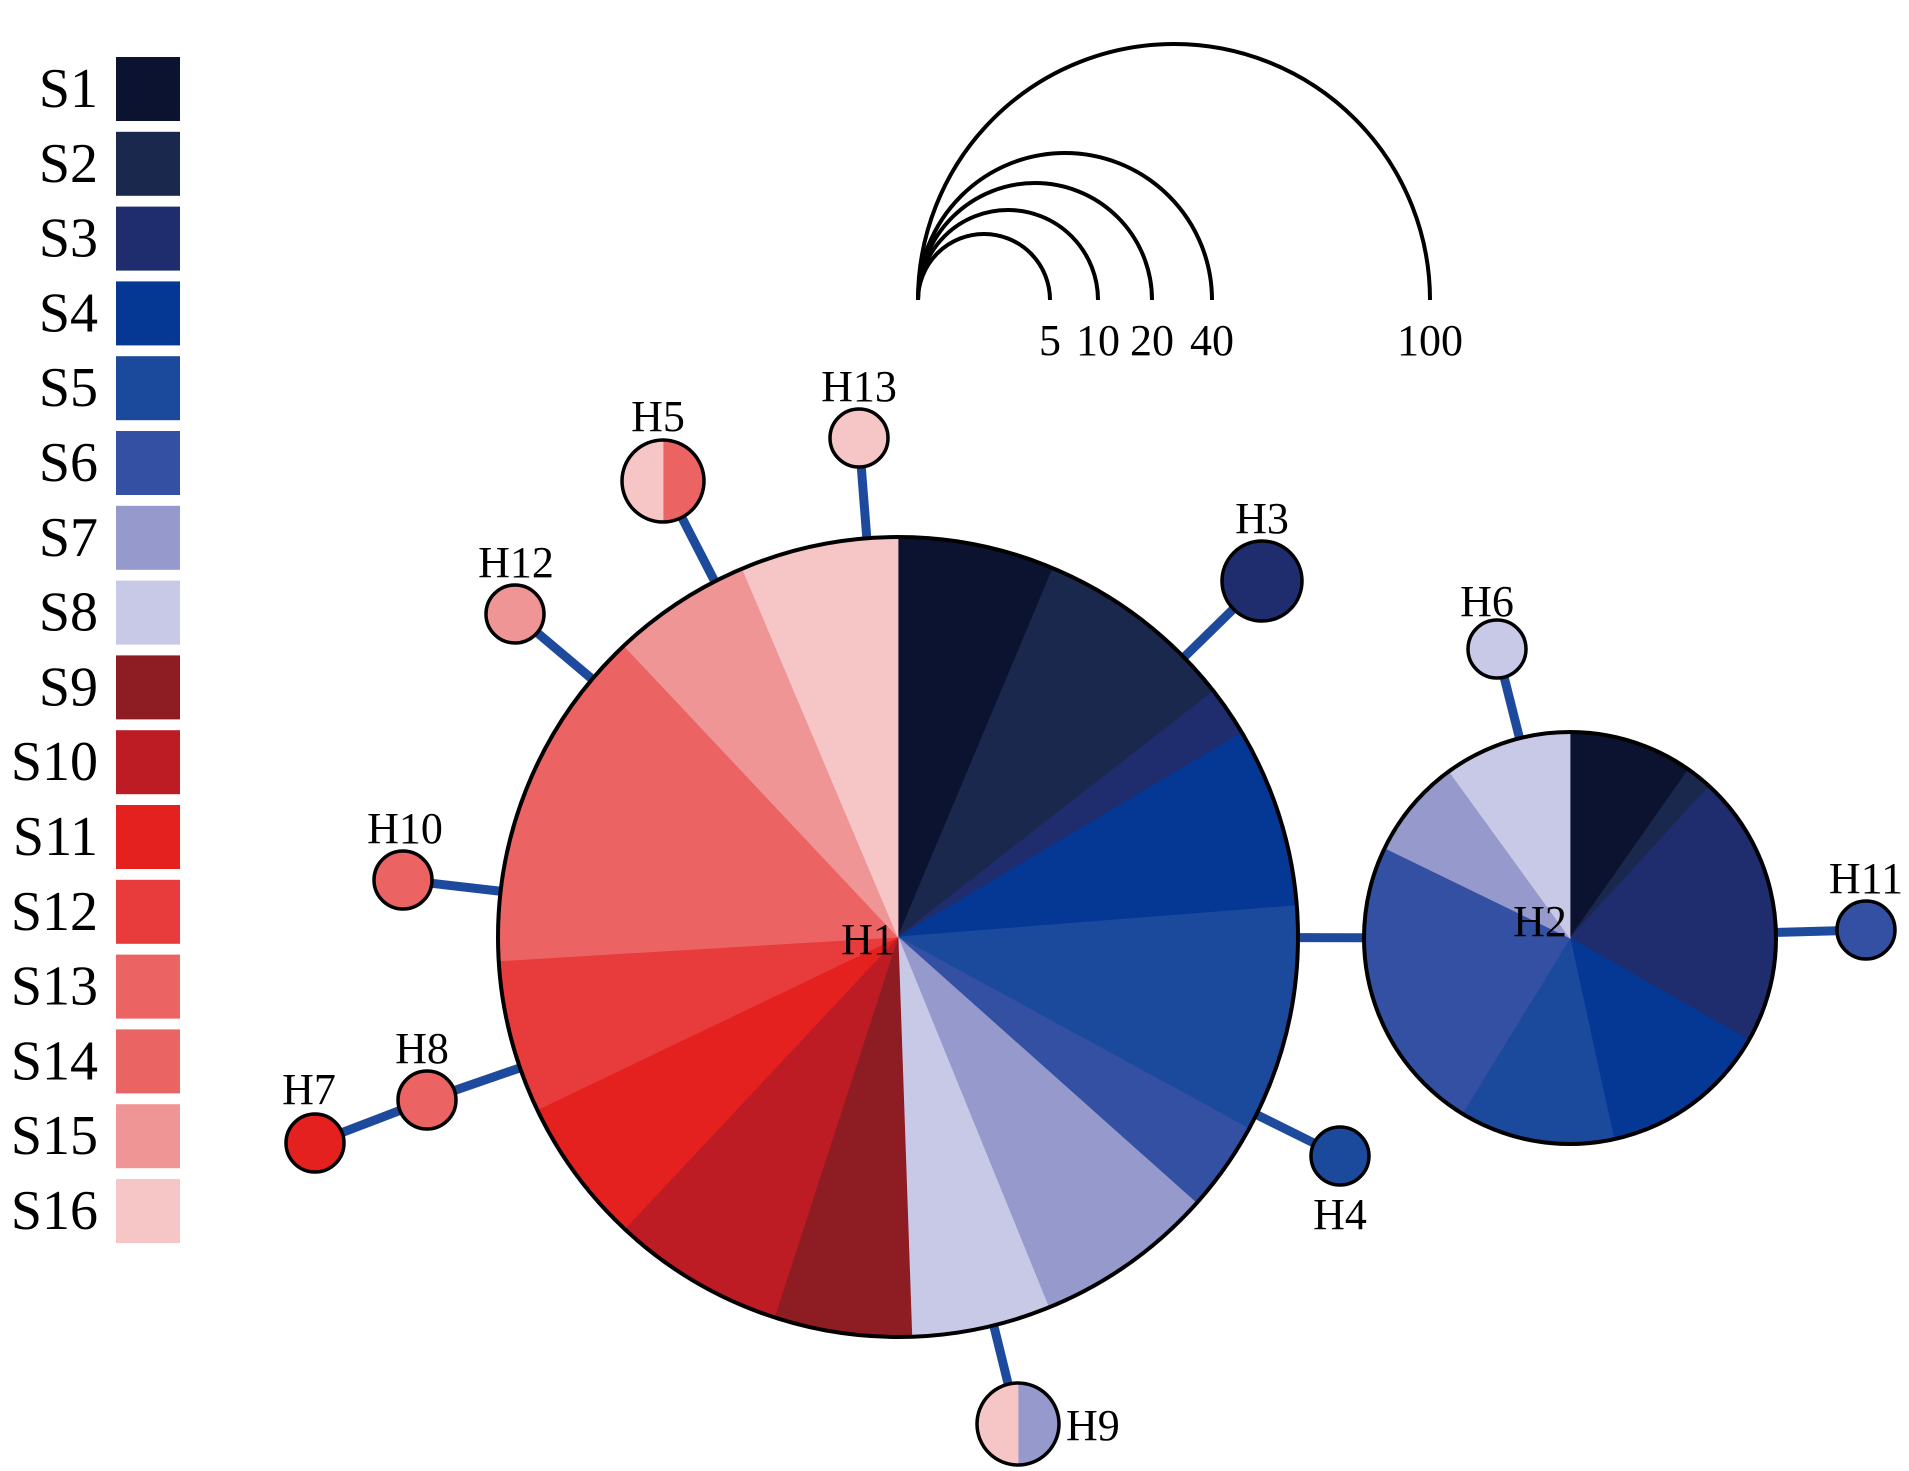 The image size is (1909, 1471). Describe the element at coordinates (109, 687) in the screenshot. I see `legend-item-s9: S9` at that location.